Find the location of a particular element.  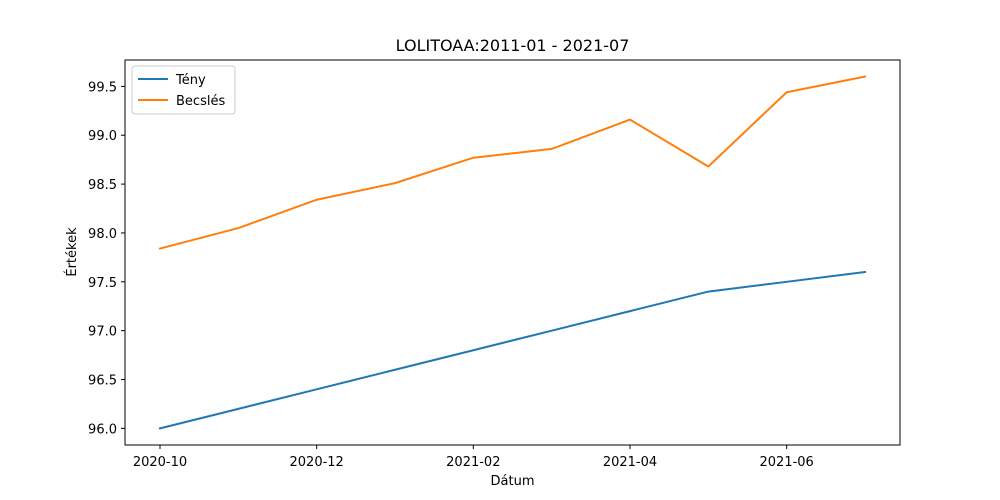

x-axis-label: Dátum is located at coordinates (513, 481).